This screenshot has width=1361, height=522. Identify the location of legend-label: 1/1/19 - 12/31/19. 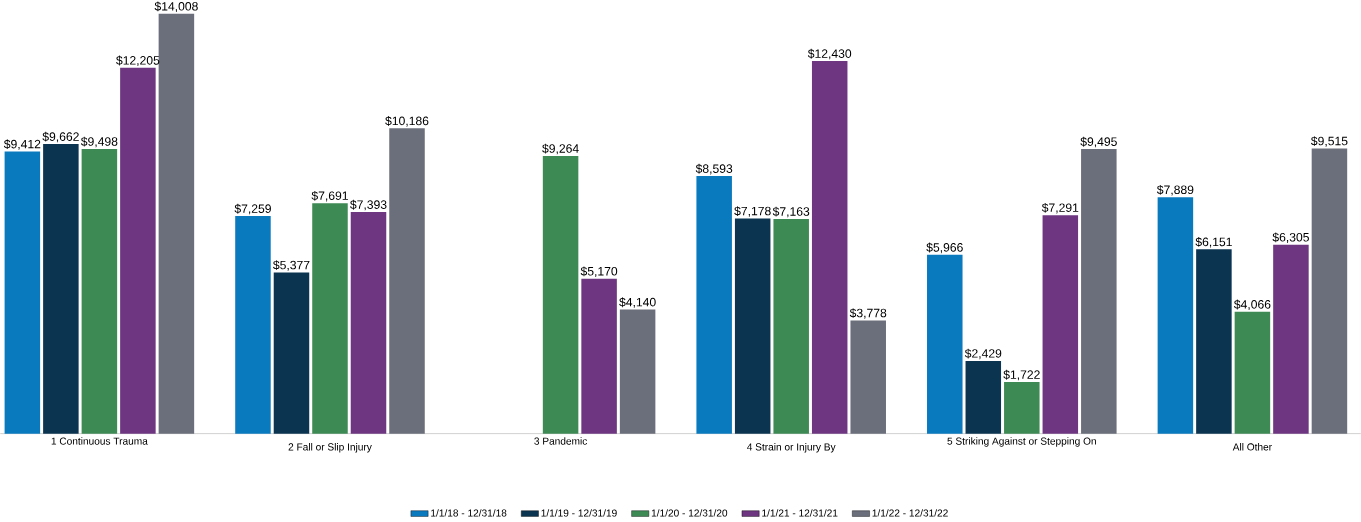
(579, 513).